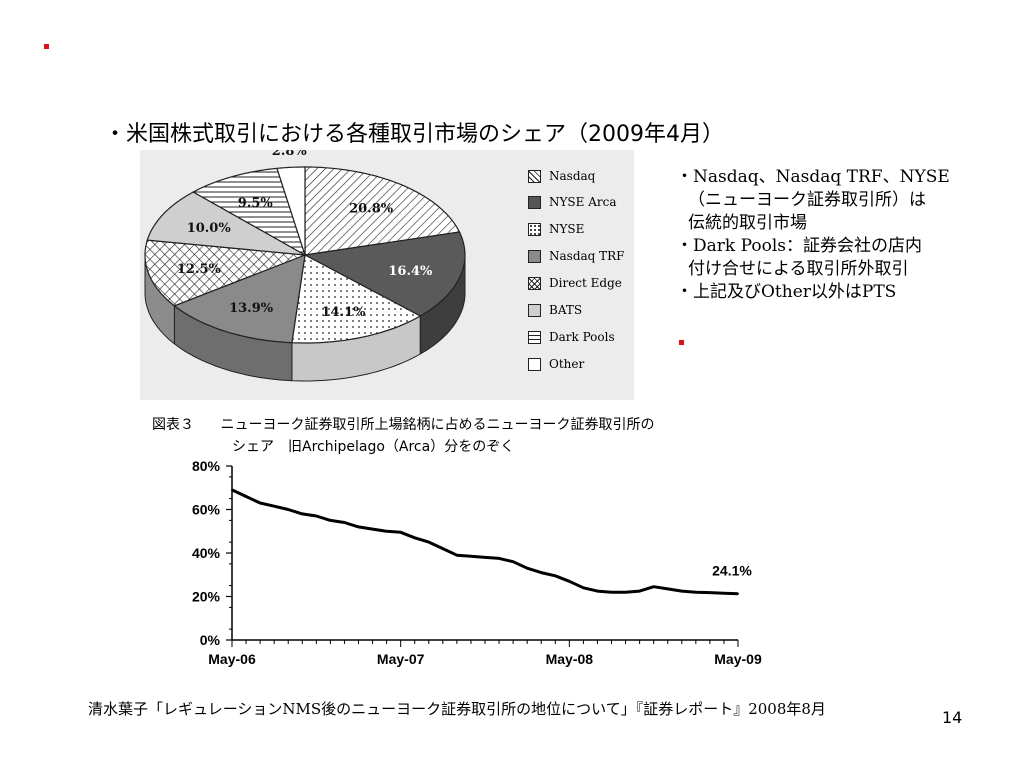 The image size is (1024, 768). What do you see at coordinates (576, 256) in the screenshot?
I see `legend-item: Nasdaq TRF` at bounding box center [576, 256].